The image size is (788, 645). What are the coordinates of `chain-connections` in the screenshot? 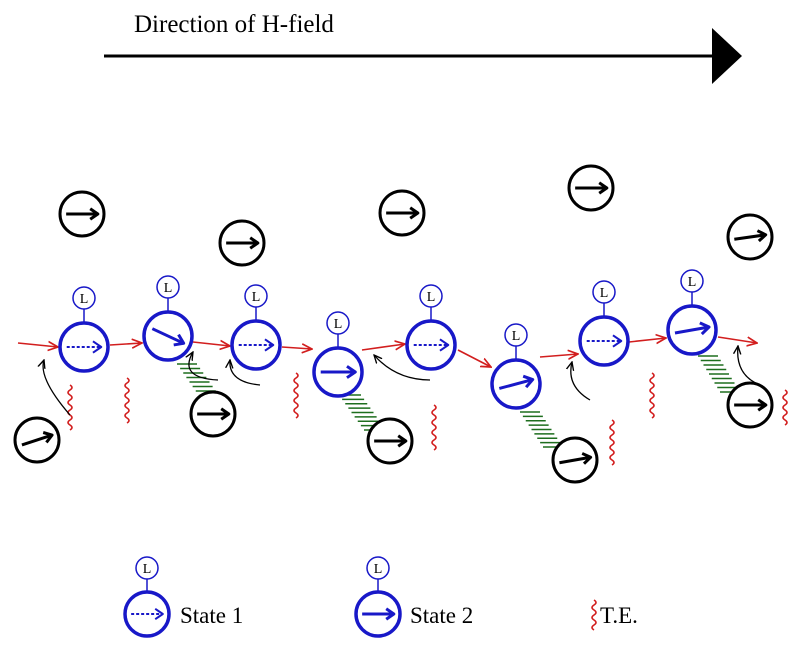 It's located at (387, 351).